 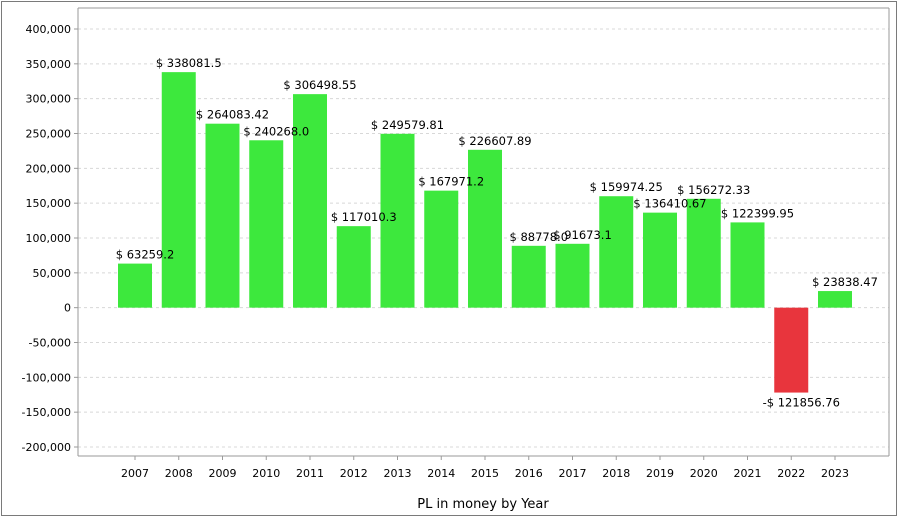 What do you see at coordinates (626, 187) in the screenshot?
I see `data-label: $ 159974.25` at bounding box center [626, 187].